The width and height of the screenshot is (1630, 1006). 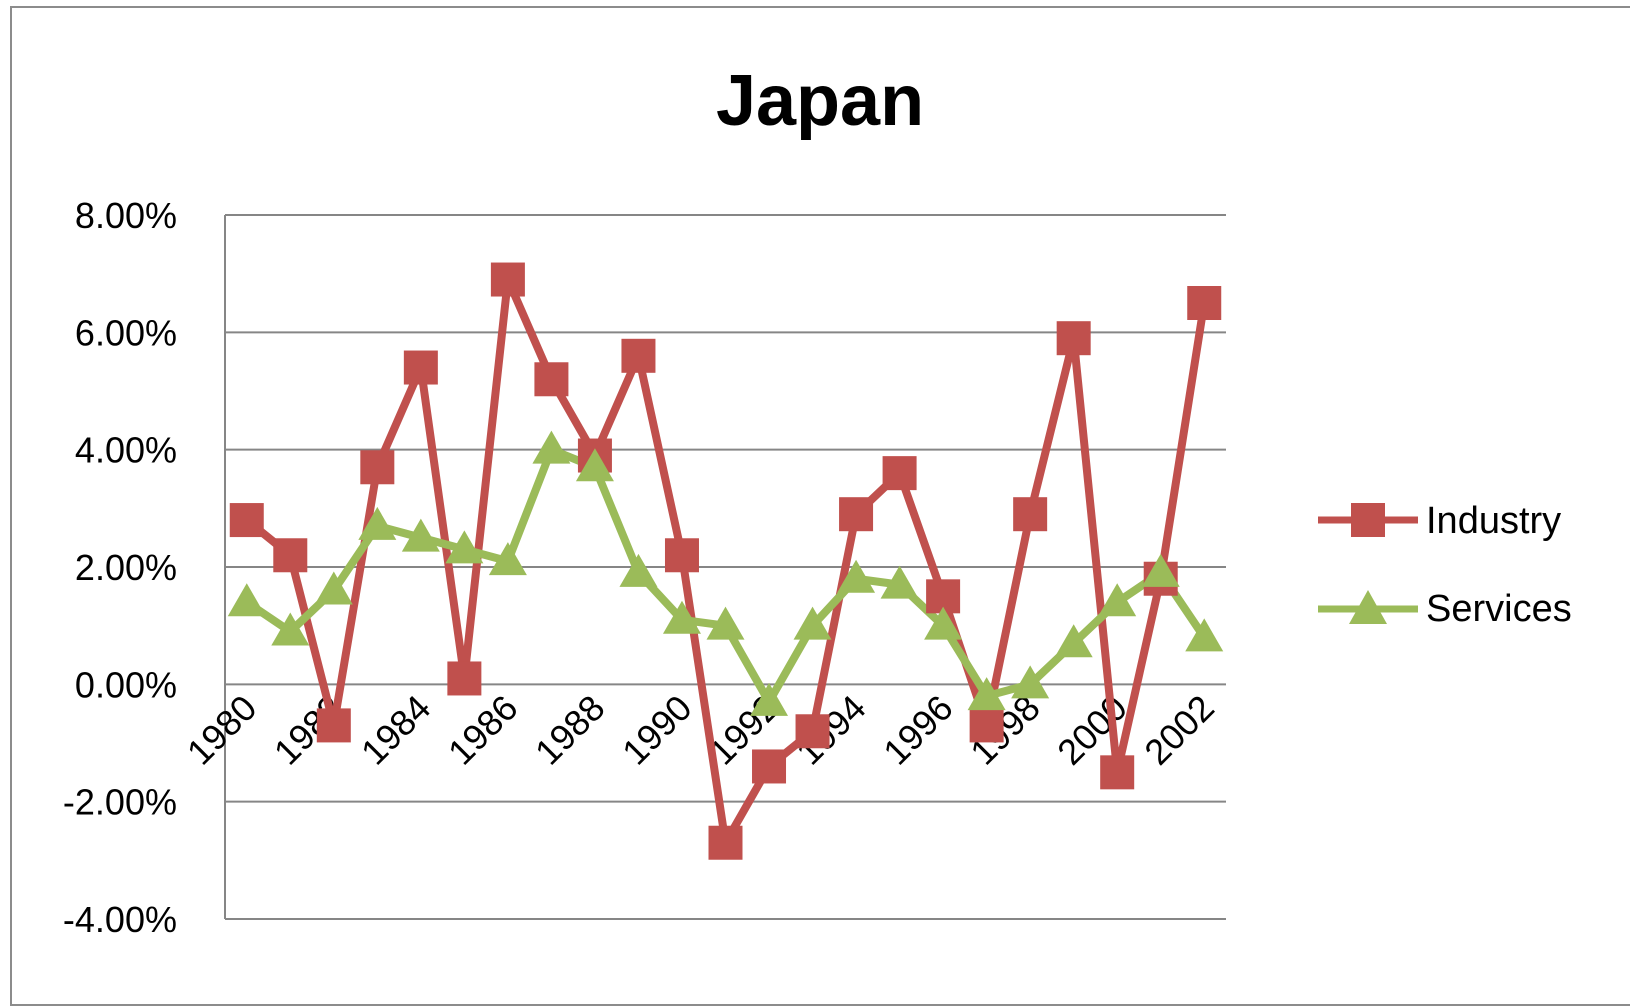 I want to click on x-tick-label: 1980, so click(x=222, y=730).